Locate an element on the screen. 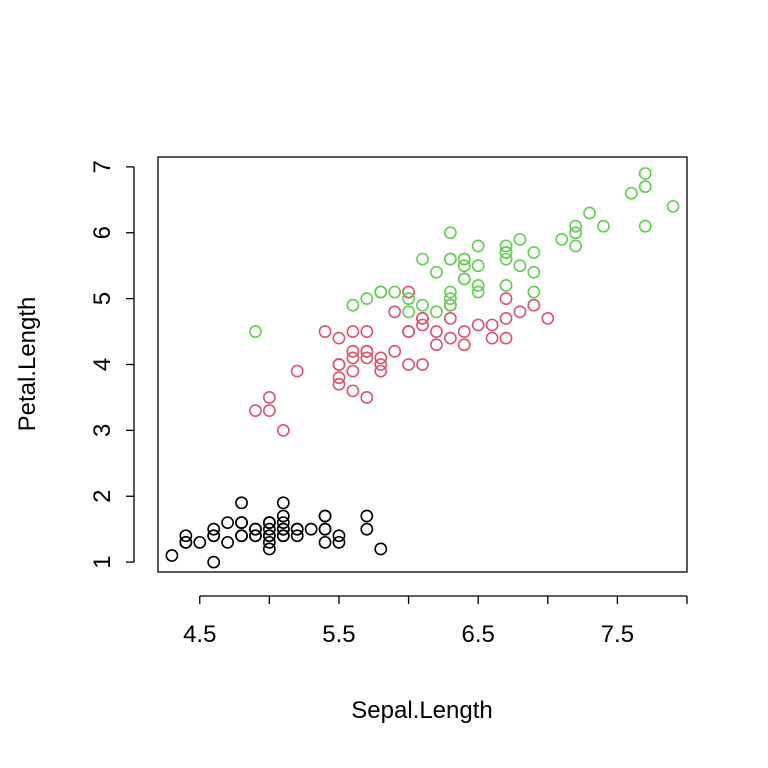 The image size is (768, 768). x-axis-label: Sepal.Length is located at coordinates (421, 710).